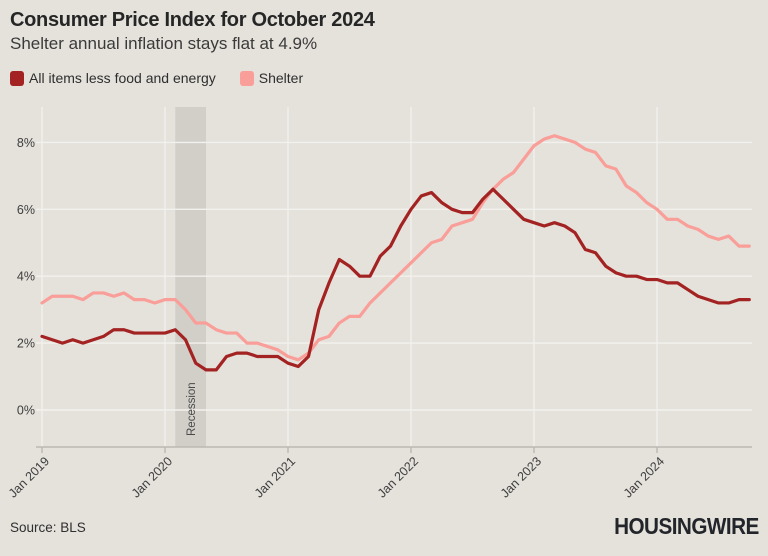 The height and width of the screenshot is (556, 768). What do you see at coordinates (281, 78) in the screenshot?
I see `legend-label-shelter: Shelter` at bounding box center [281, 78].